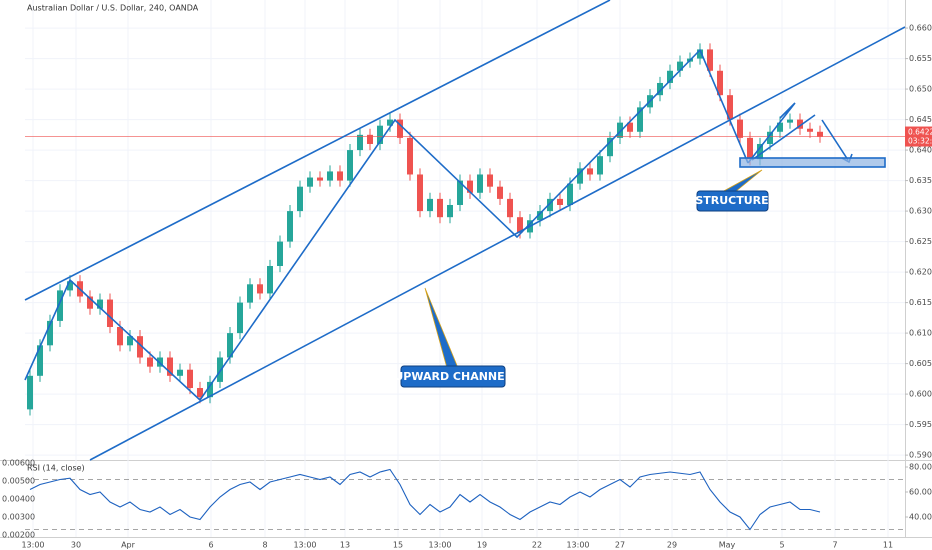 The height and width of the screenshot is (550, 932). I want to click on annotation: UPWARD CHANNEL, so click(452, 376).